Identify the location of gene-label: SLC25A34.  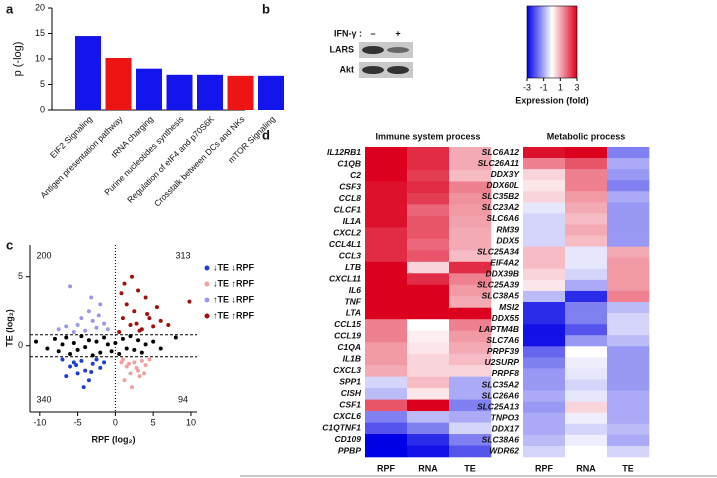
(498, 251).